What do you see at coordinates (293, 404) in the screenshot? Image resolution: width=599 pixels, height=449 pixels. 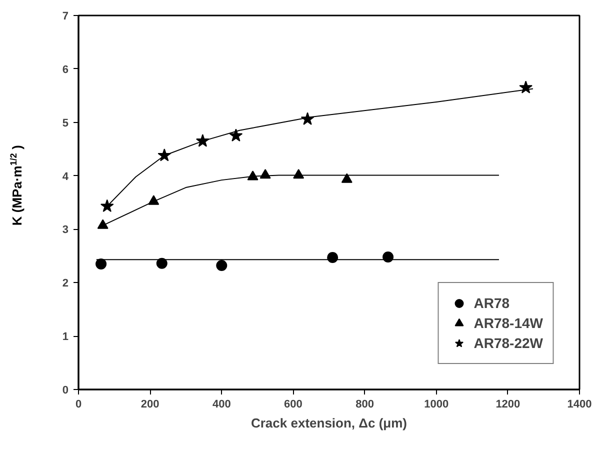 I see `x-tick-label: 600` at bounding box center [293, 404].